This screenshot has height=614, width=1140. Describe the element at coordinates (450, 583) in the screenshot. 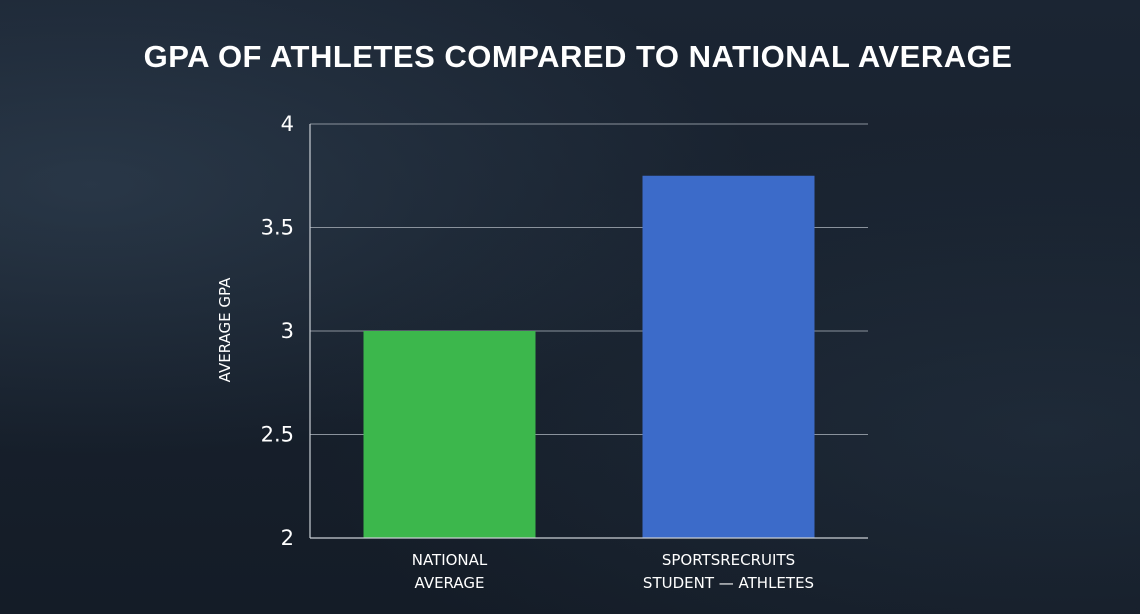

I see `x-tick-label: AVERAGE` at that location.